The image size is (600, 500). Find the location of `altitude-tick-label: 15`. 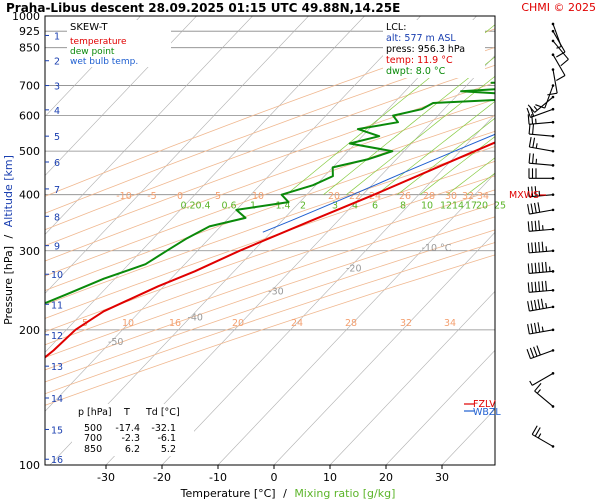

altitude-tick-label: 15 is located at coordinates (57, 430).